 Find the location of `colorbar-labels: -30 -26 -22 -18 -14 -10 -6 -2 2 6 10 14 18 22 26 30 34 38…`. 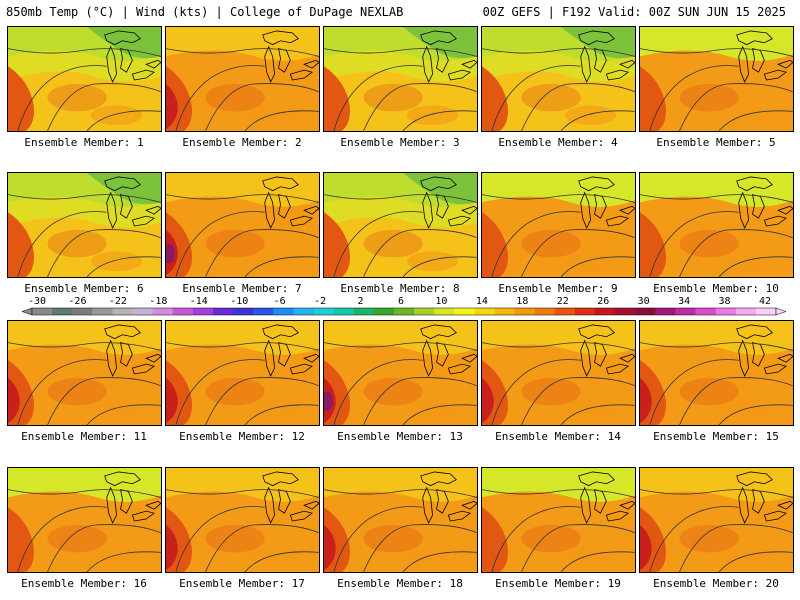

colorbar-labels: -30 -26 -22 -18 -14 -10 -6 -2 2 6 10 14 18 22 26 30 34 38… is located at coordinates (400, 302).